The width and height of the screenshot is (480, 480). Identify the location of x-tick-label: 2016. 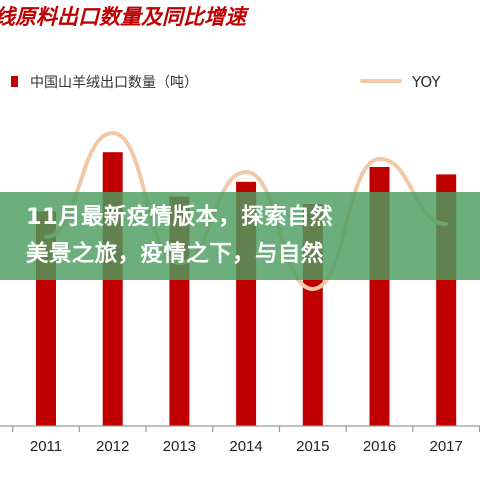
(379, 446).